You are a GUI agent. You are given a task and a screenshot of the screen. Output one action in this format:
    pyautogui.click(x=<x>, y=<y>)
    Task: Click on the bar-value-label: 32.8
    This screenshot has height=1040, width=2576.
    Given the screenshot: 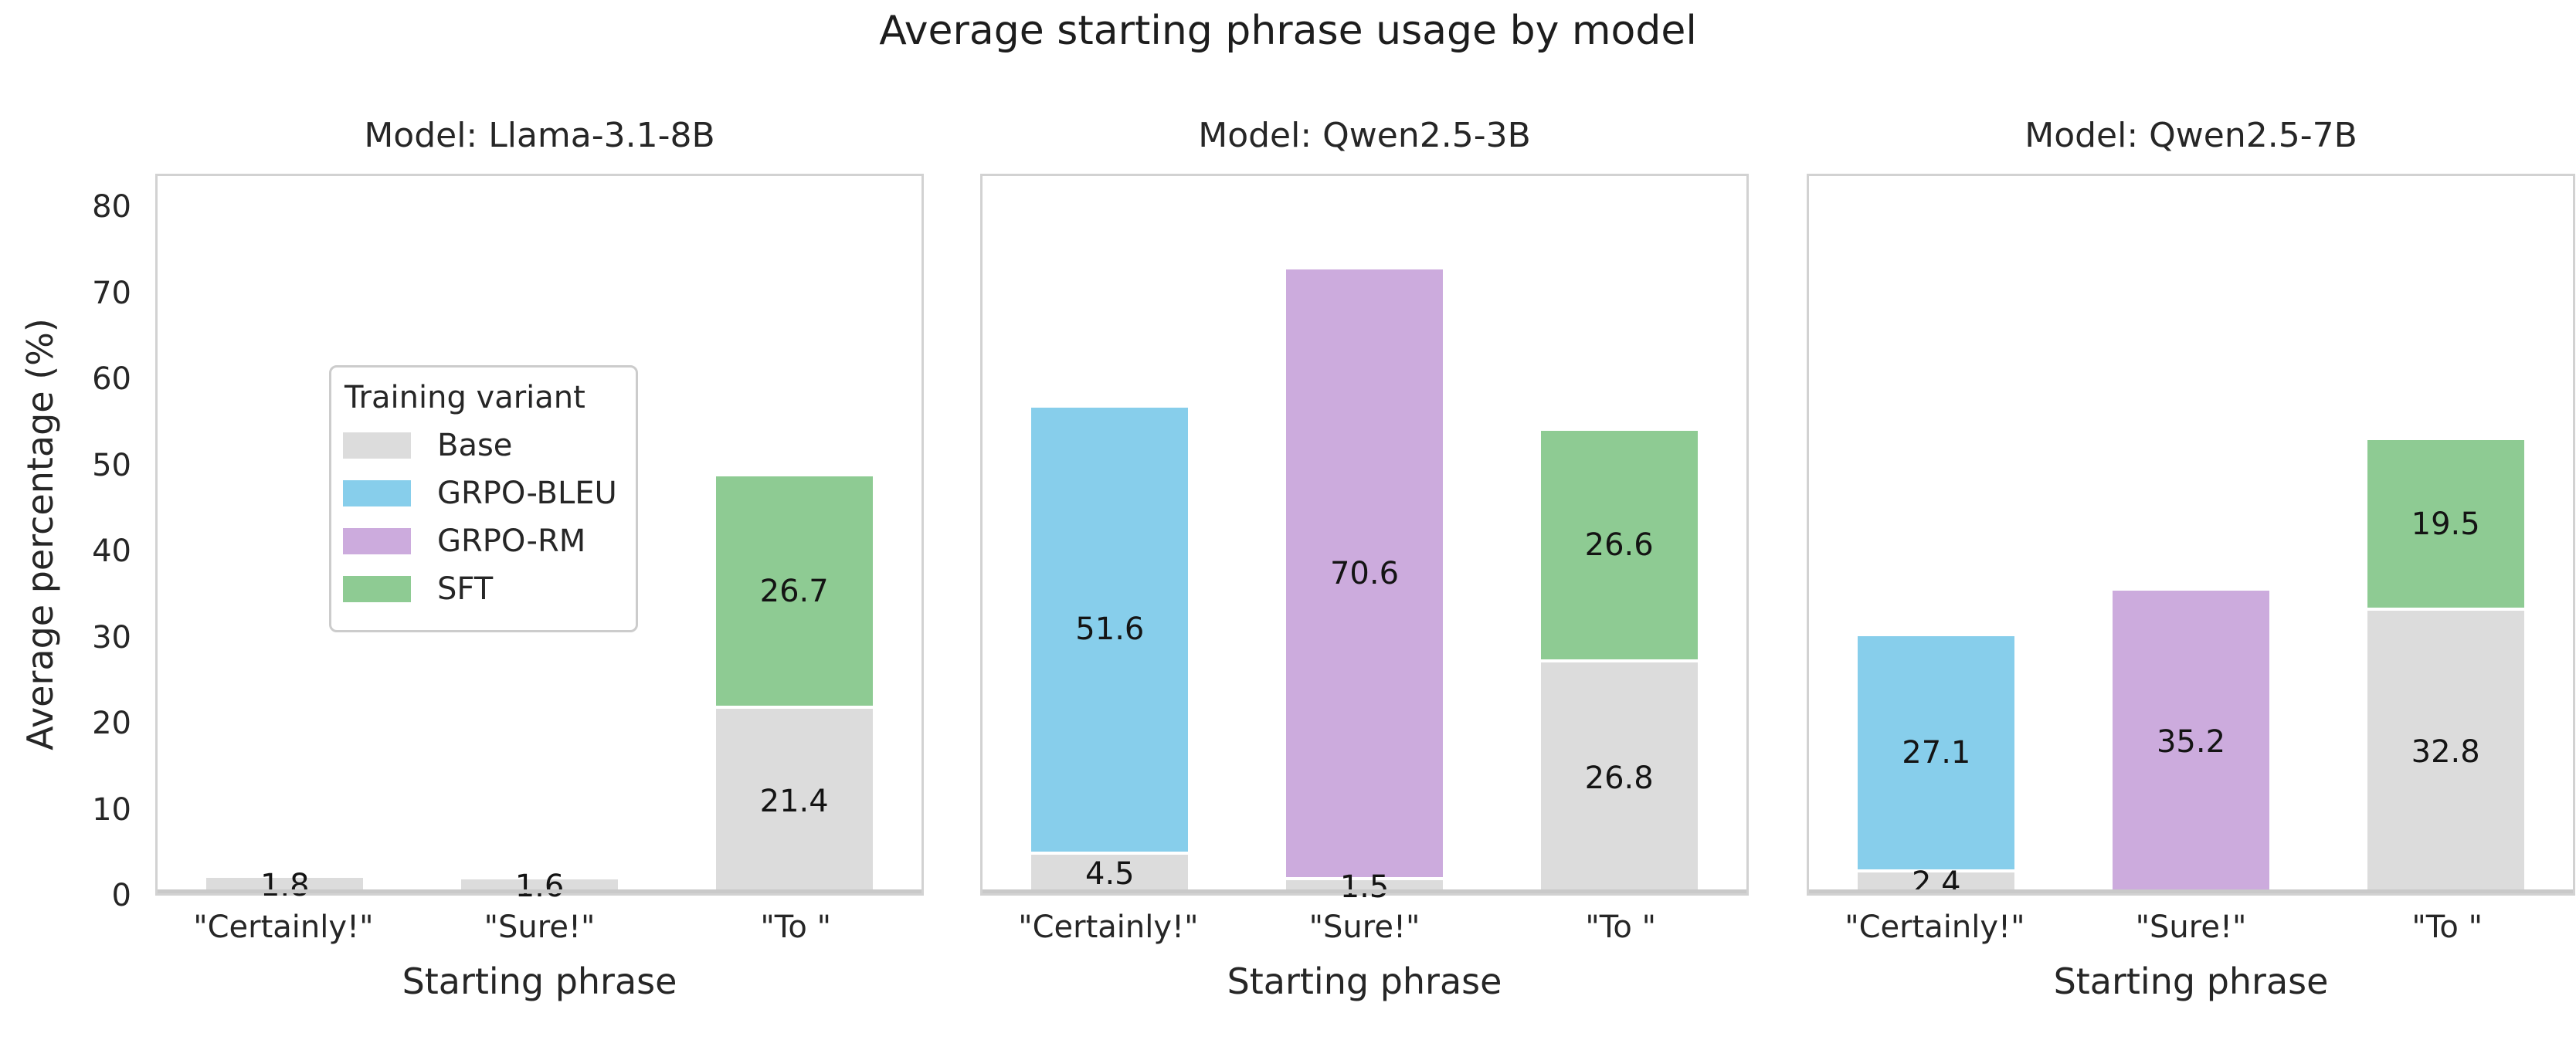 What is the action you would take?
    pyautogui.click(x=2445, y=752)
    